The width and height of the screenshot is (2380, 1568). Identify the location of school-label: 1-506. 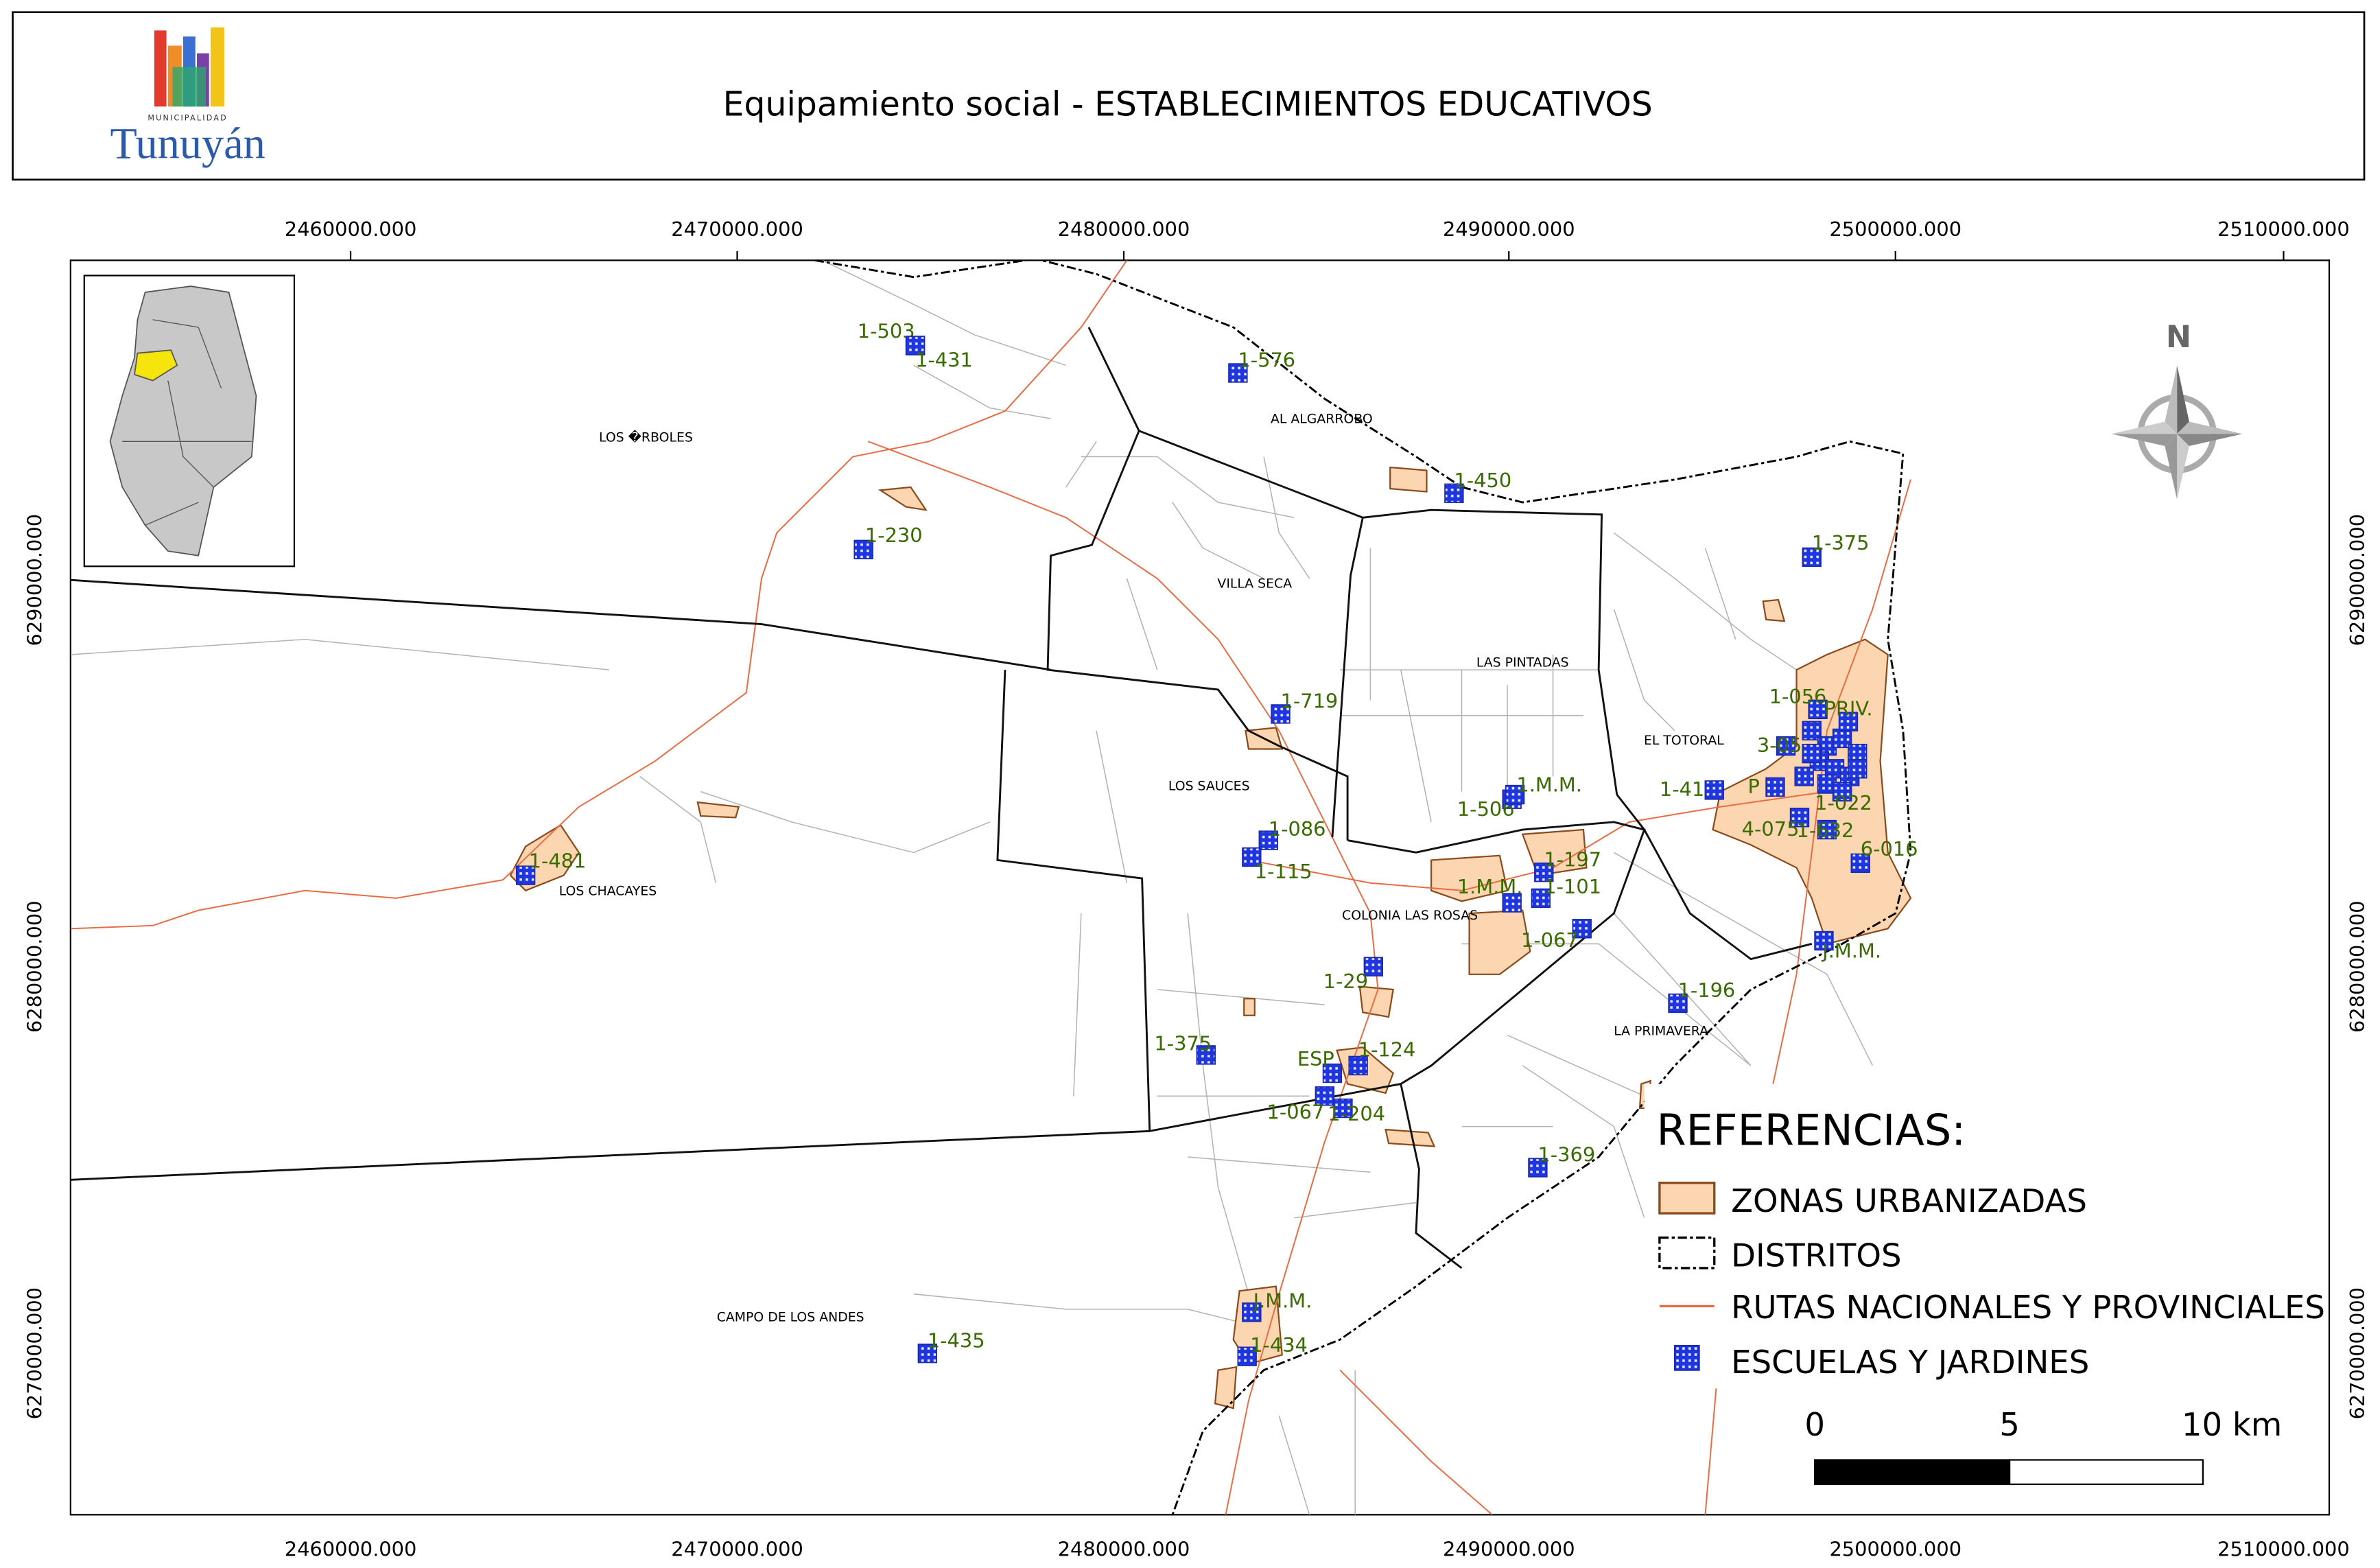
(1486, 809).